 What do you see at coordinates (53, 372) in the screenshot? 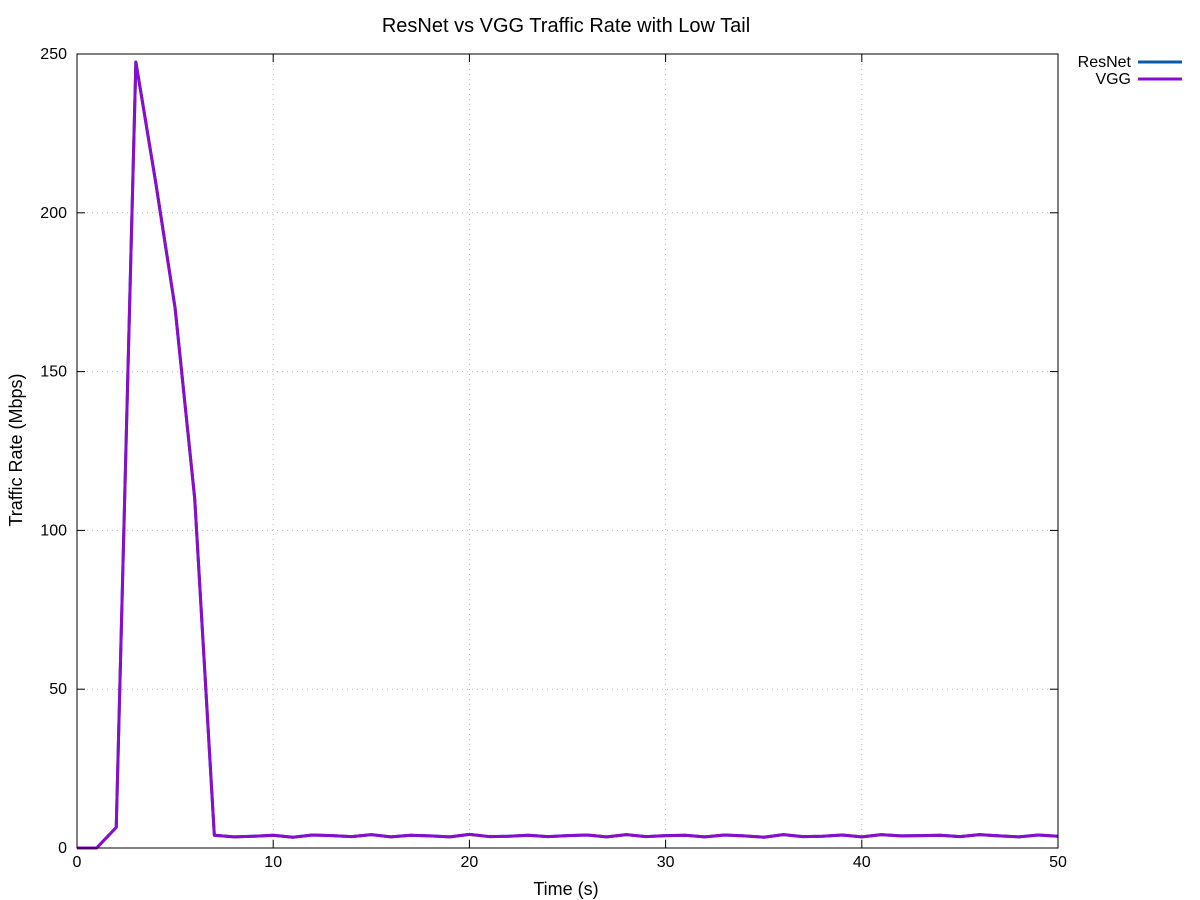
I see `y-tick-label: 150` at bounding box center [53, 372].